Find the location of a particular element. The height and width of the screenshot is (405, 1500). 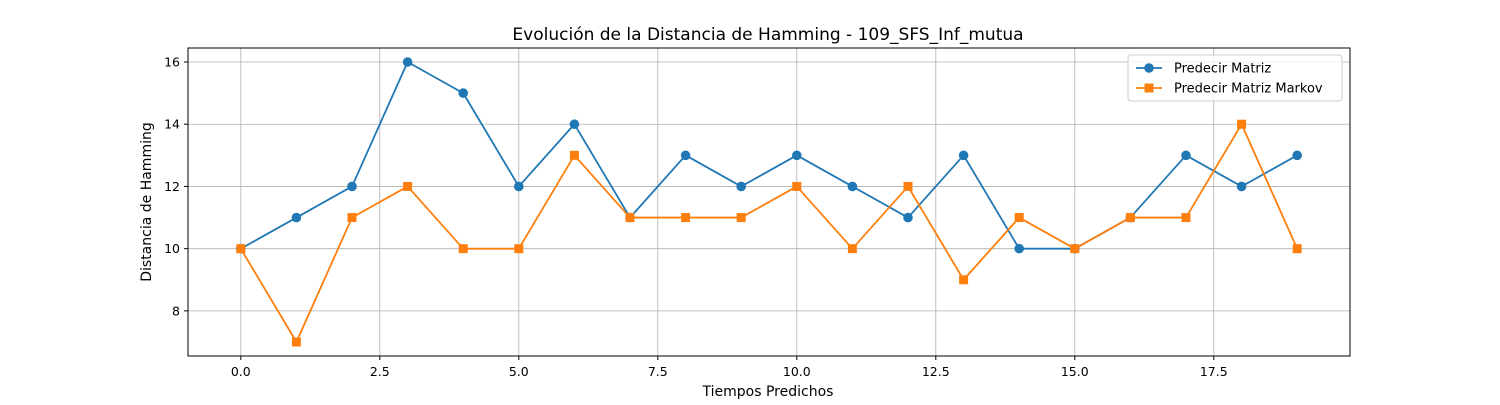

x-tick-label: 15.0 is located at coordinates (1075, 371).